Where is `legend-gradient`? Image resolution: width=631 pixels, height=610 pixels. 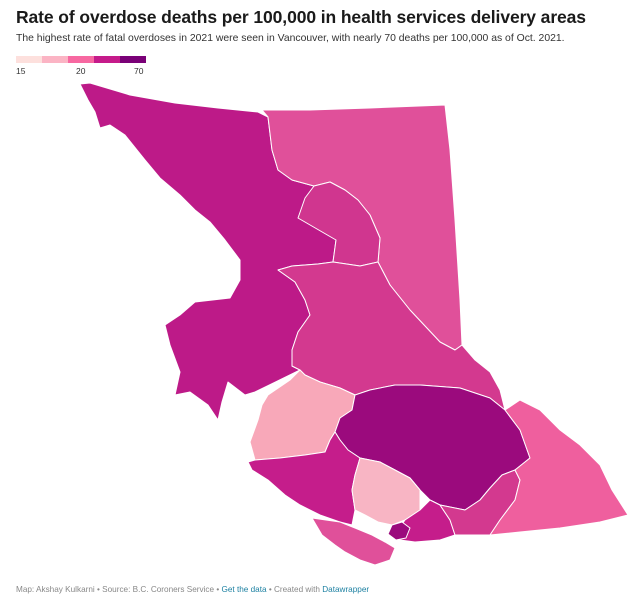 legend-gradient is located at coordinates (81, 59).